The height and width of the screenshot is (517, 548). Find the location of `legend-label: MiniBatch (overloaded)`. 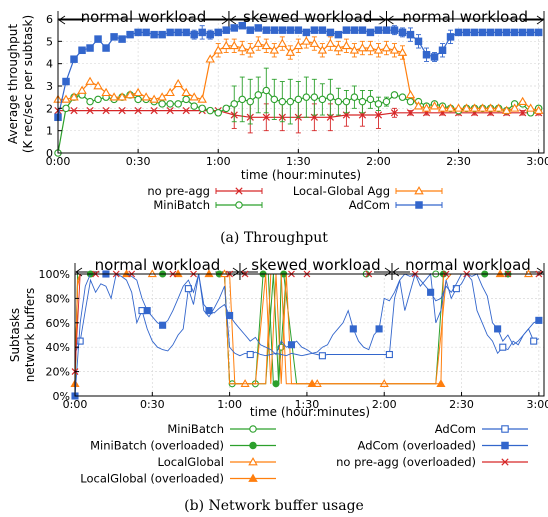

legend-label: MiniBatch (overloaded) is located at coordinates (157, 446).